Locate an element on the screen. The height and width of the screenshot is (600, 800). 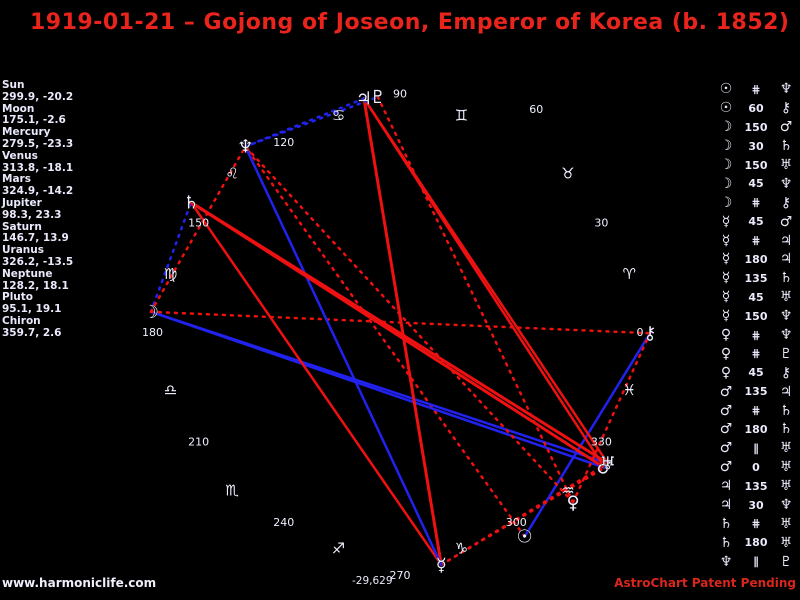
planet-coordinates: 279.5, -23.3 is located at coordinates (38, 143).